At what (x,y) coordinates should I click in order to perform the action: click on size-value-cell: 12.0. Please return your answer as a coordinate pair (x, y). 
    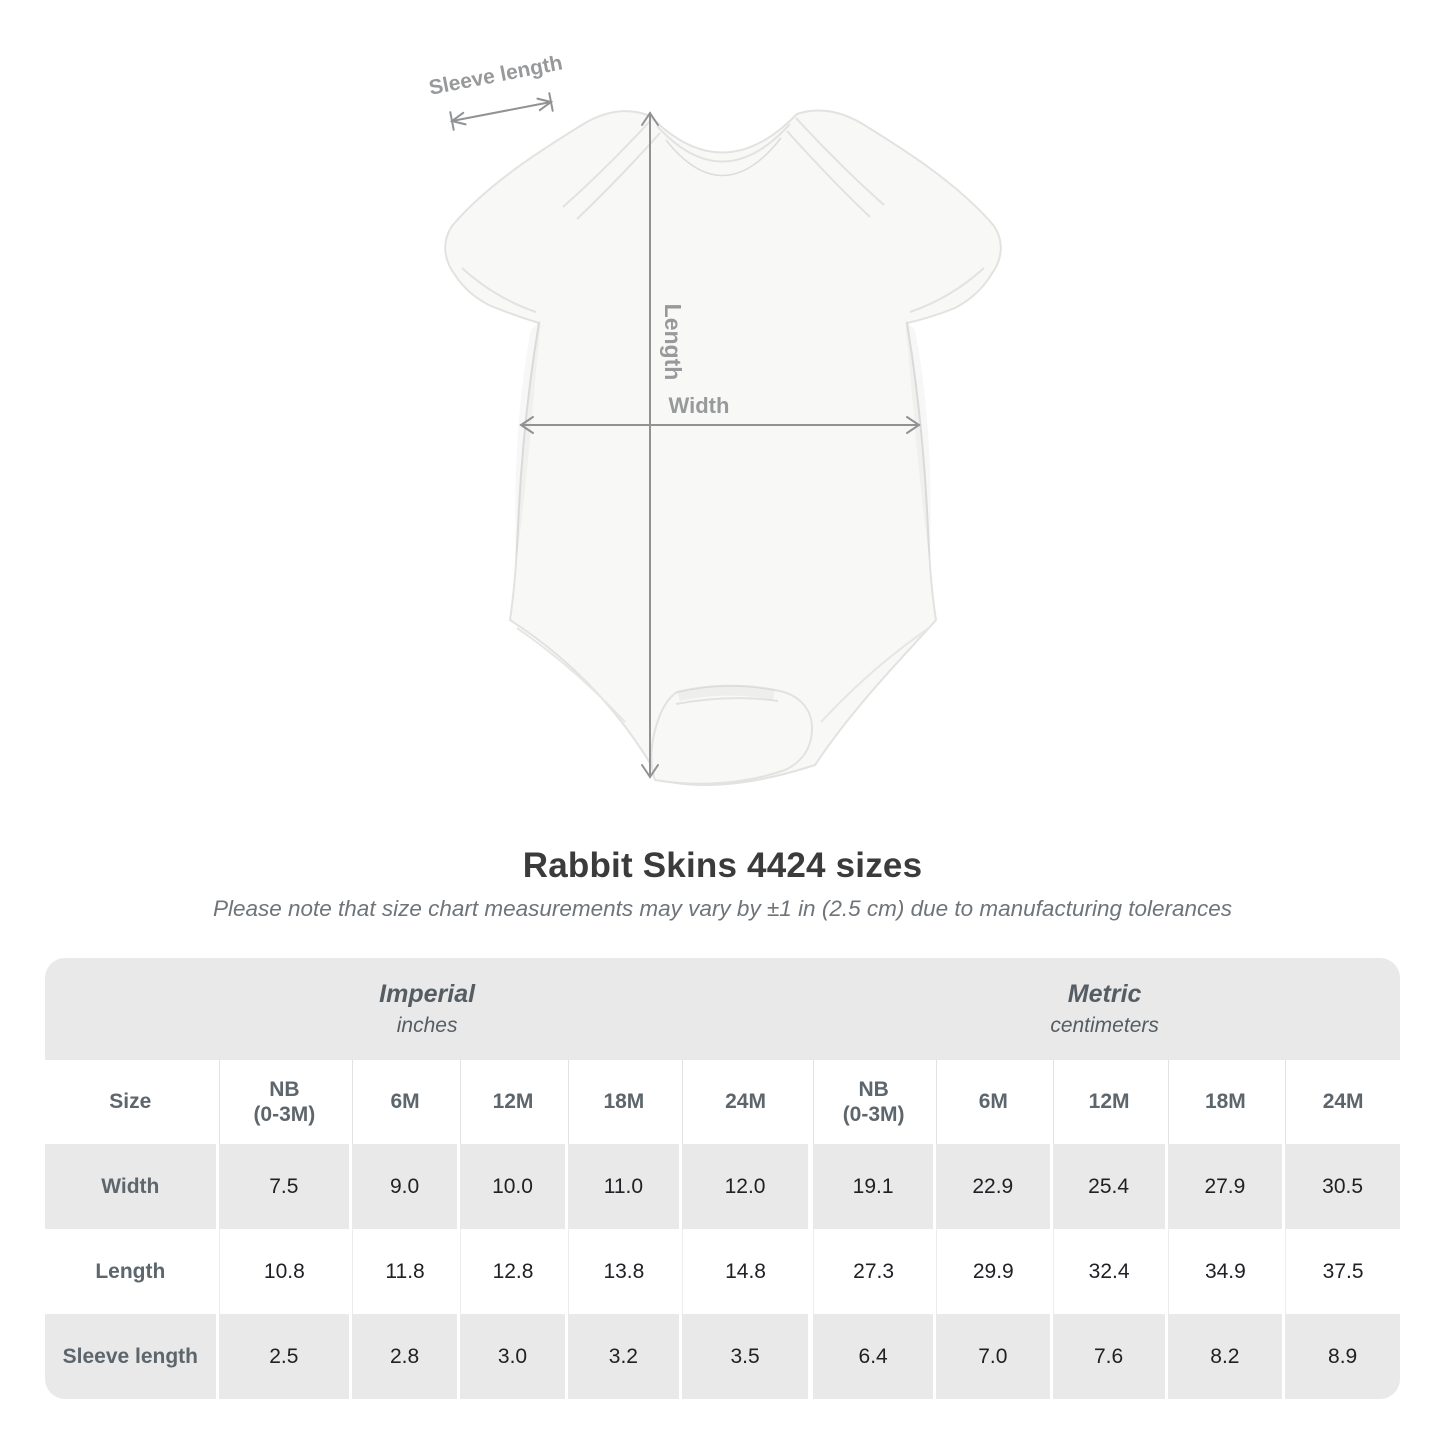
    Looking at the image, I should click on (745, 1186).